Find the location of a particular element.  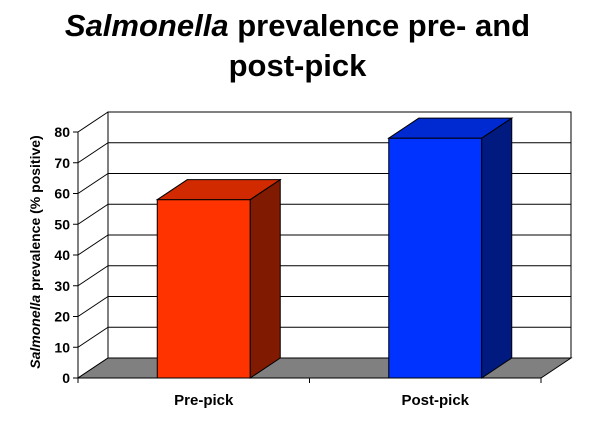

y-tick-label: 70 is located at coordinates (62, 163).